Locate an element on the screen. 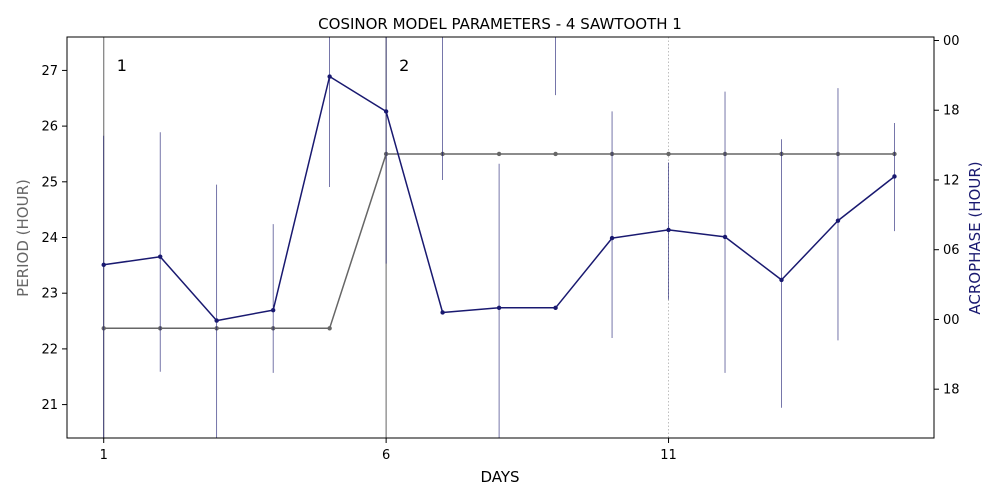  left-y-tick-label: 24 is located at coordinates (49, 238).